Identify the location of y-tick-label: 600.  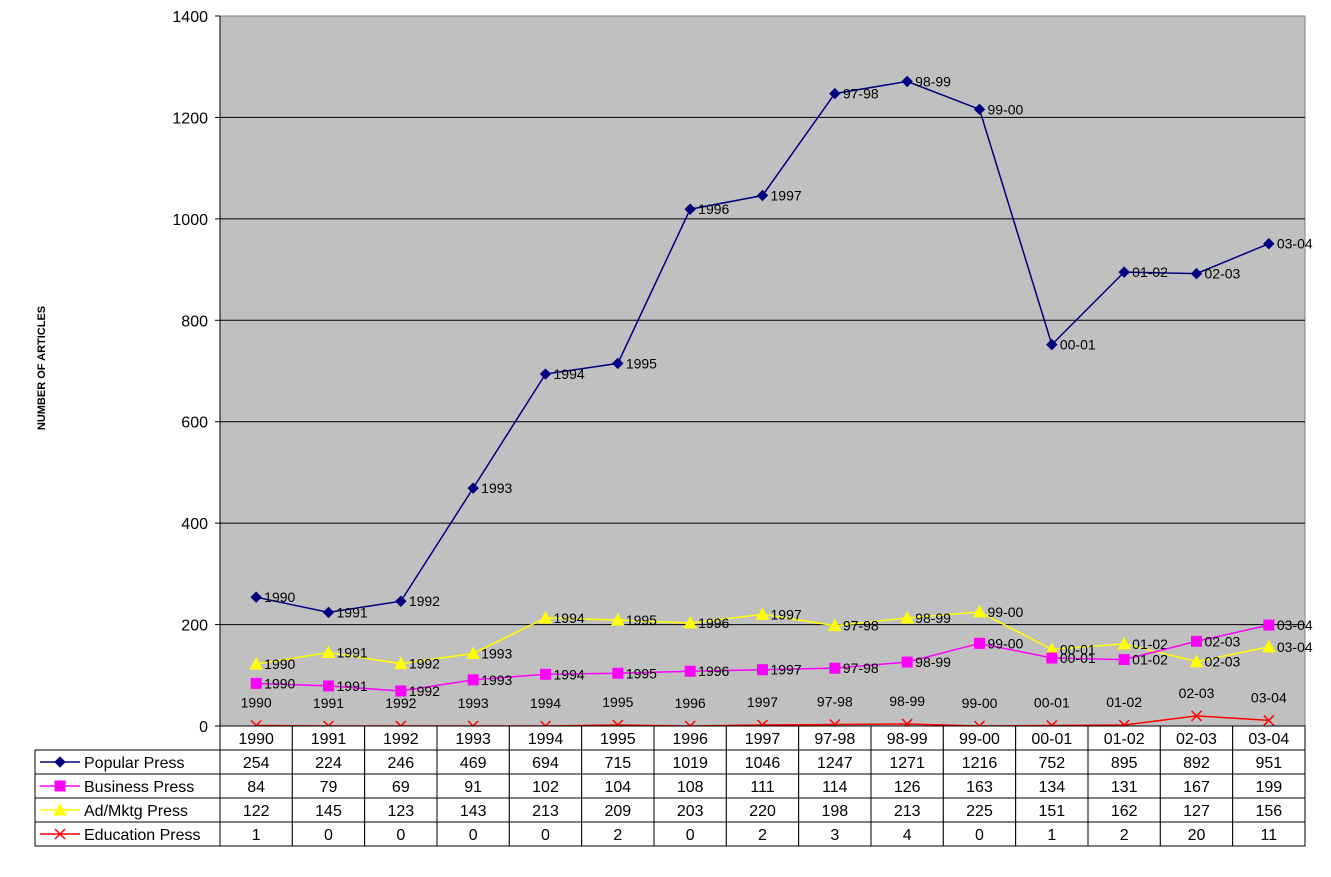
(194, 423).